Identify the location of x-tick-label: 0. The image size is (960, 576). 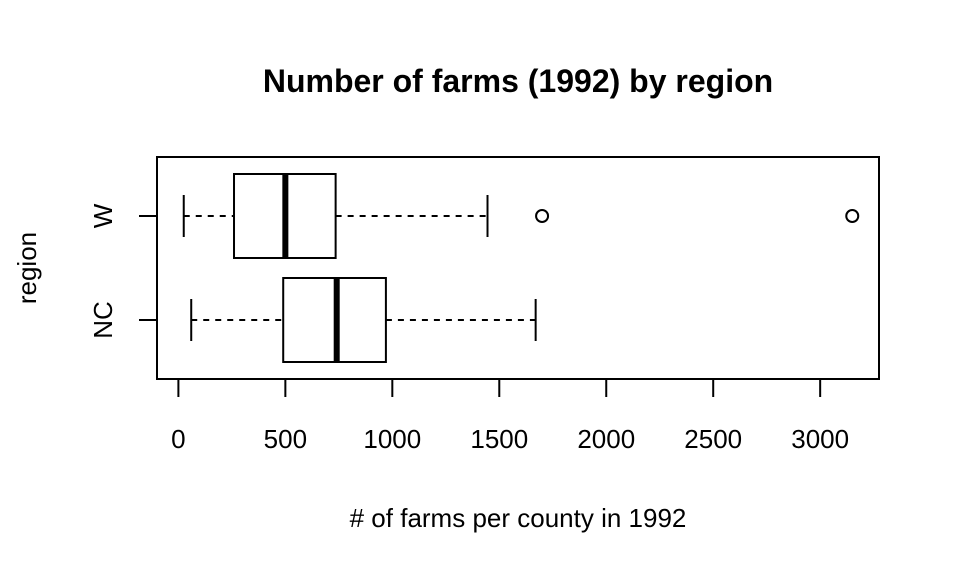
(178, 439).